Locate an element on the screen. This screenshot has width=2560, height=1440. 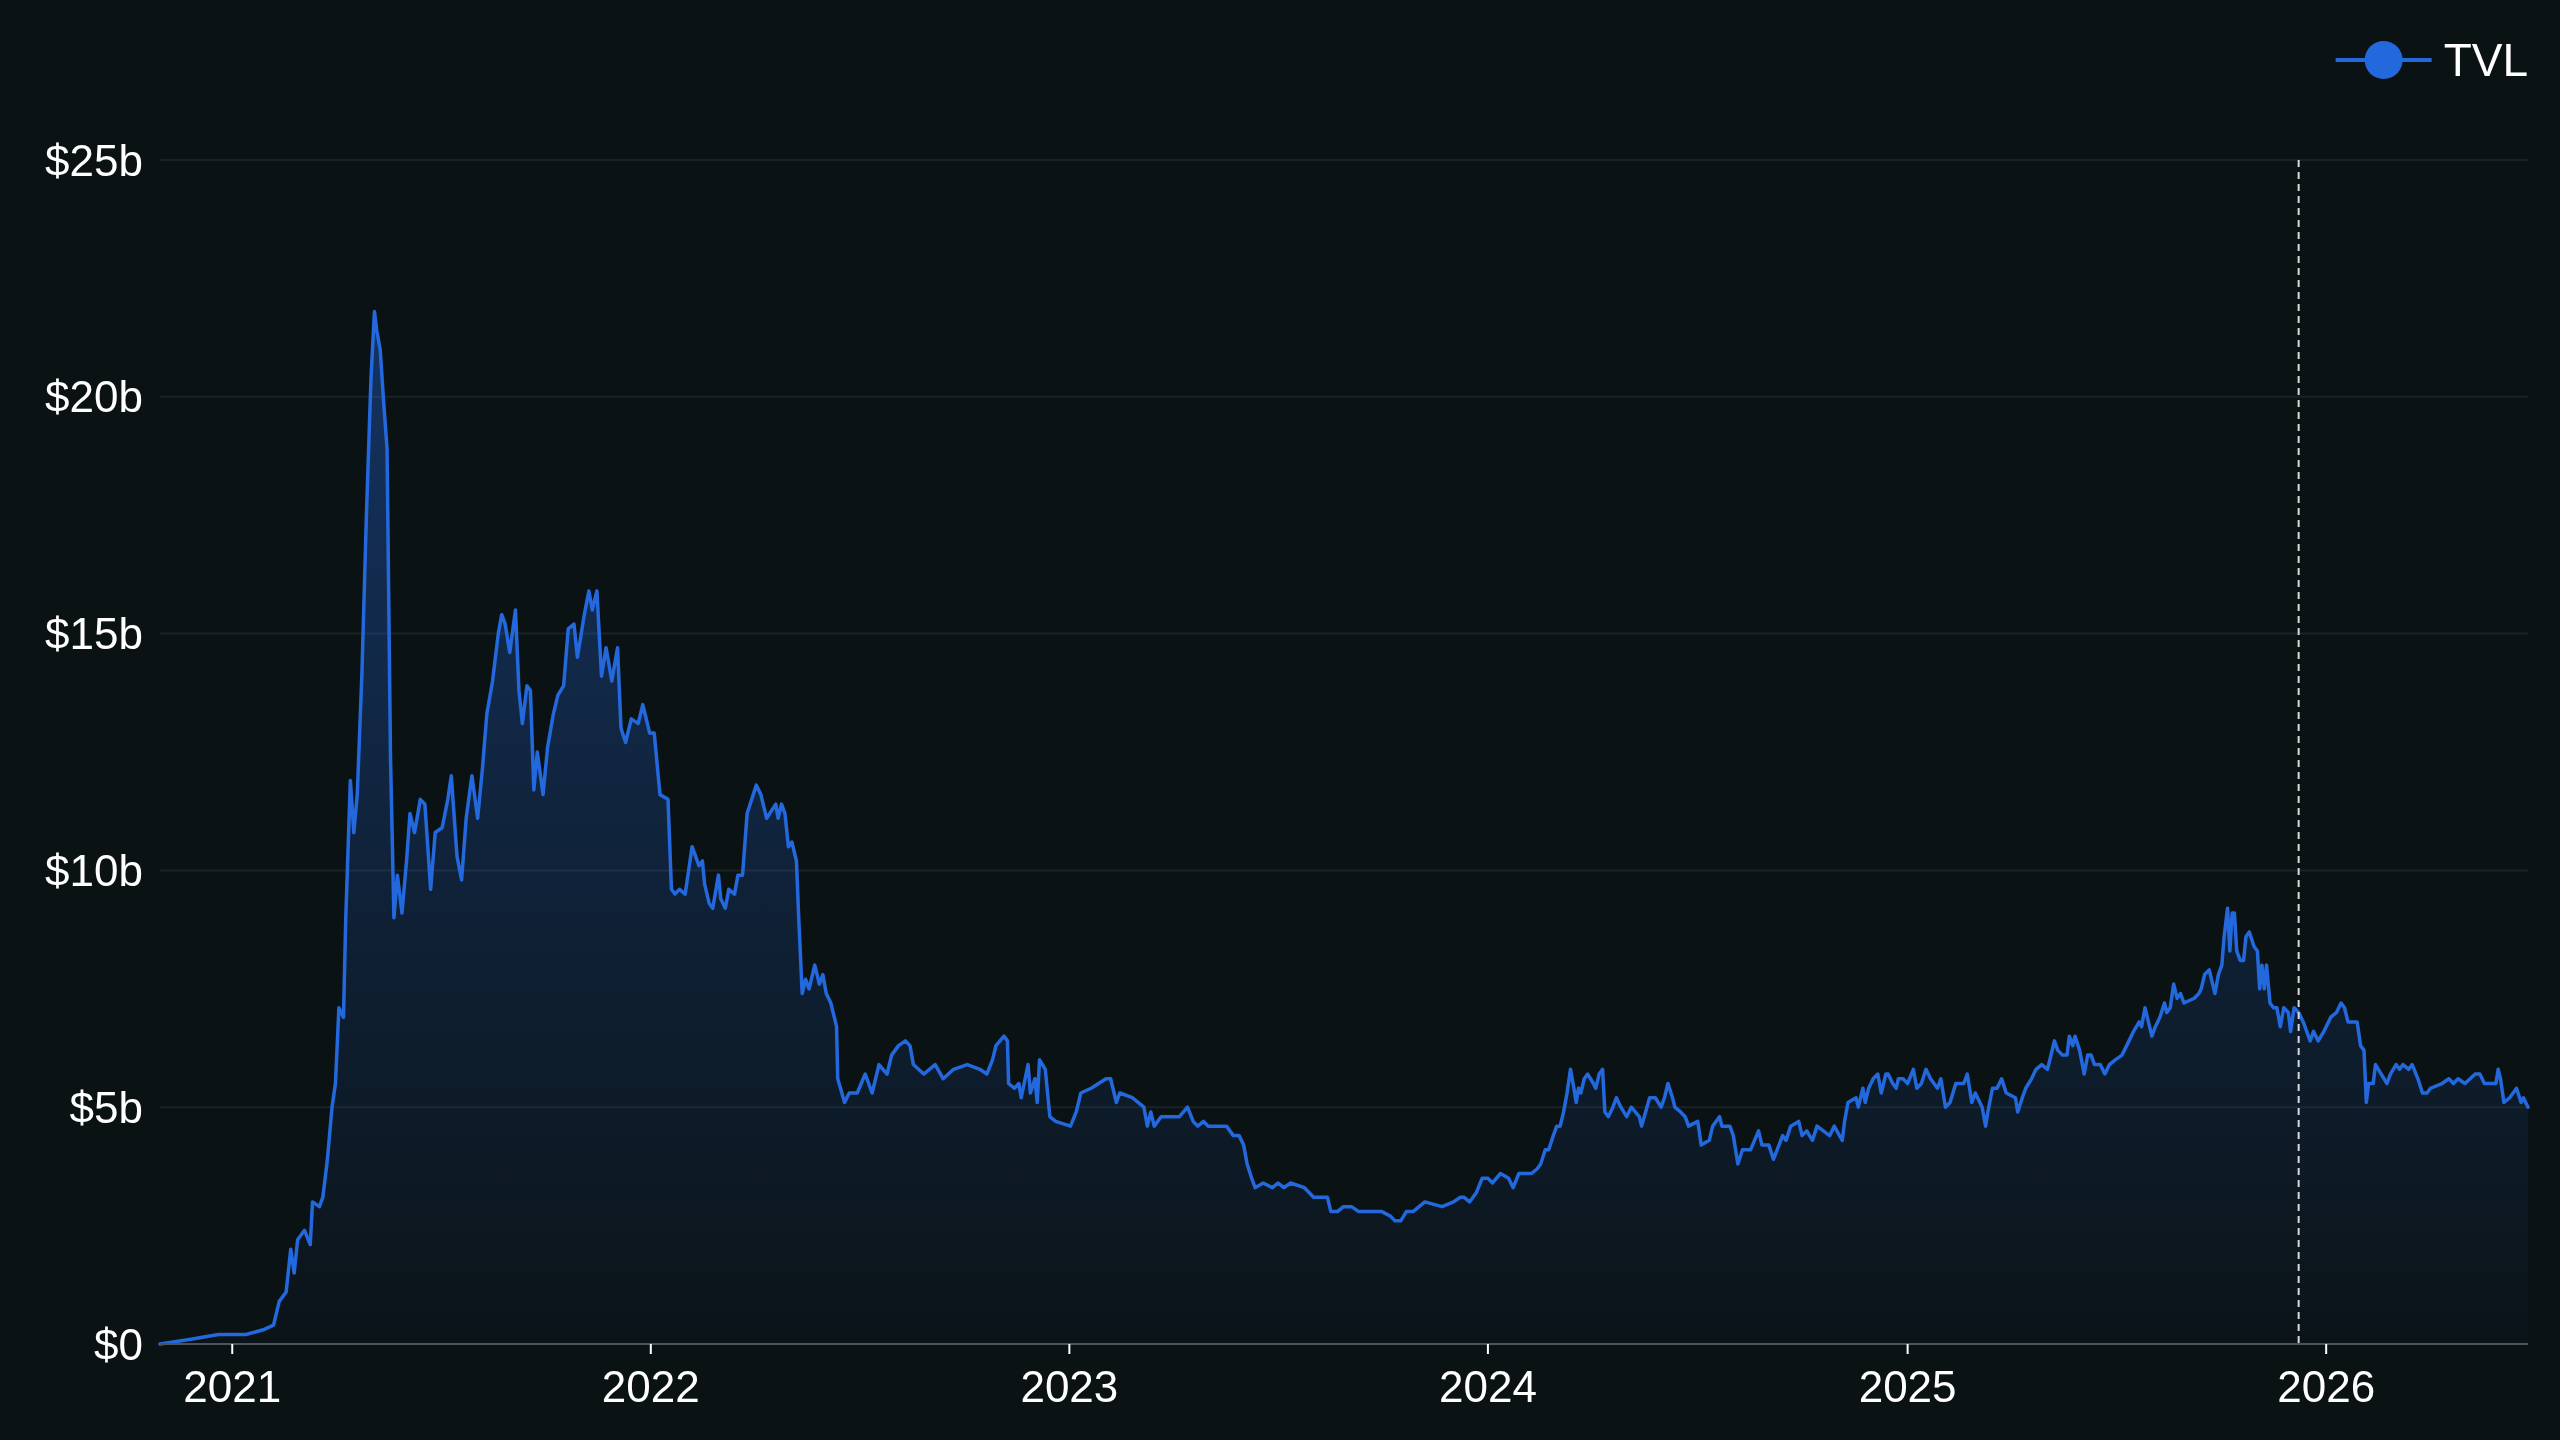
y-tick-label: $5b is located at coordinates (106, 1107).